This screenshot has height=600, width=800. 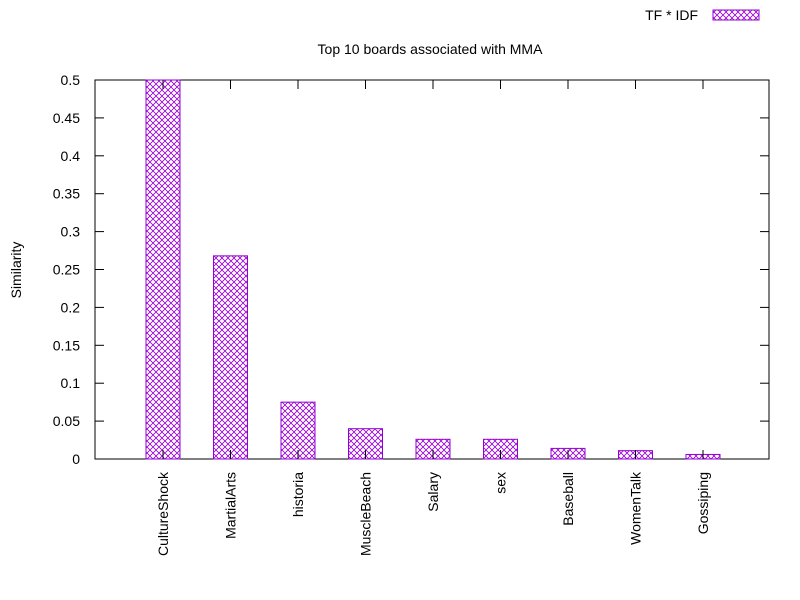 What do you see at coordinates (568, 499) in the screenshot?
I see `x-tick-label: Baseball` at bounding box center [568, 499].